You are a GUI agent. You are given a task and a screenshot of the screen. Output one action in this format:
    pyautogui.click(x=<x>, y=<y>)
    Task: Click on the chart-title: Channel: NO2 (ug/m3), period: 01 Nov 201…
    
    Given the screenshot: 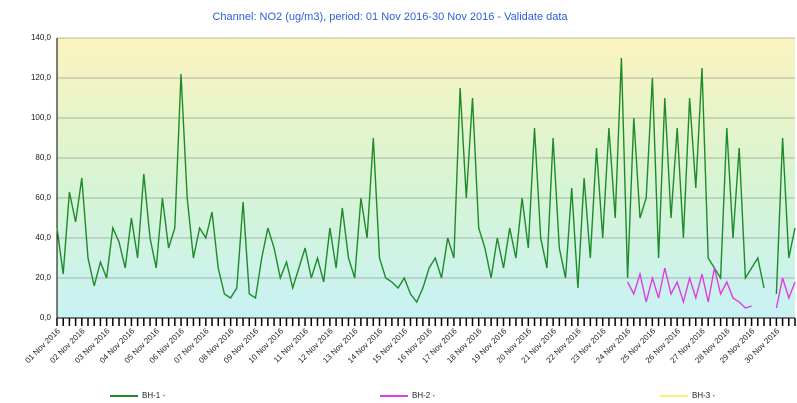 What is the action you would take?
    pyautogui.click(x=390, y=17)
    